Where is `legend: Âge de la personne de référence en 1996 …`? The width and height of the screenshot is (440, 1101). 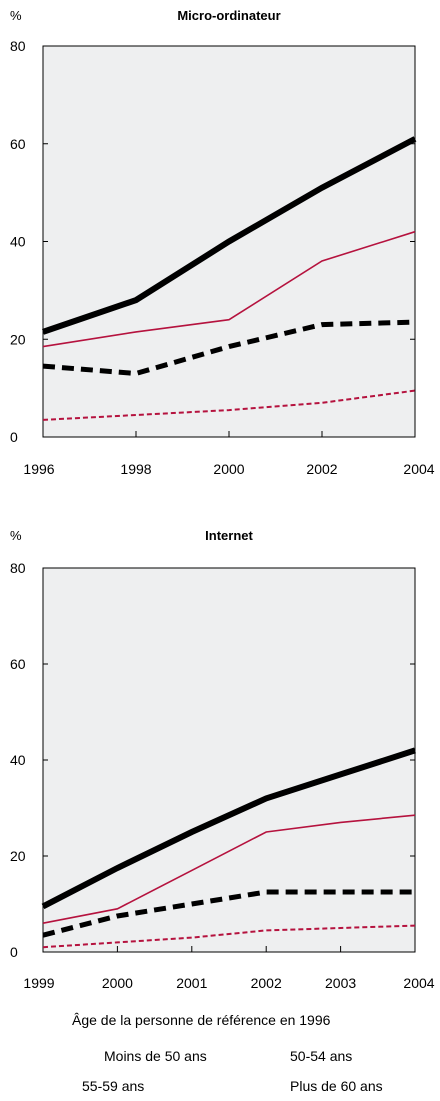 legend: Âge de la personne de référence en 1996 … is located at coordinates (220, 1056).